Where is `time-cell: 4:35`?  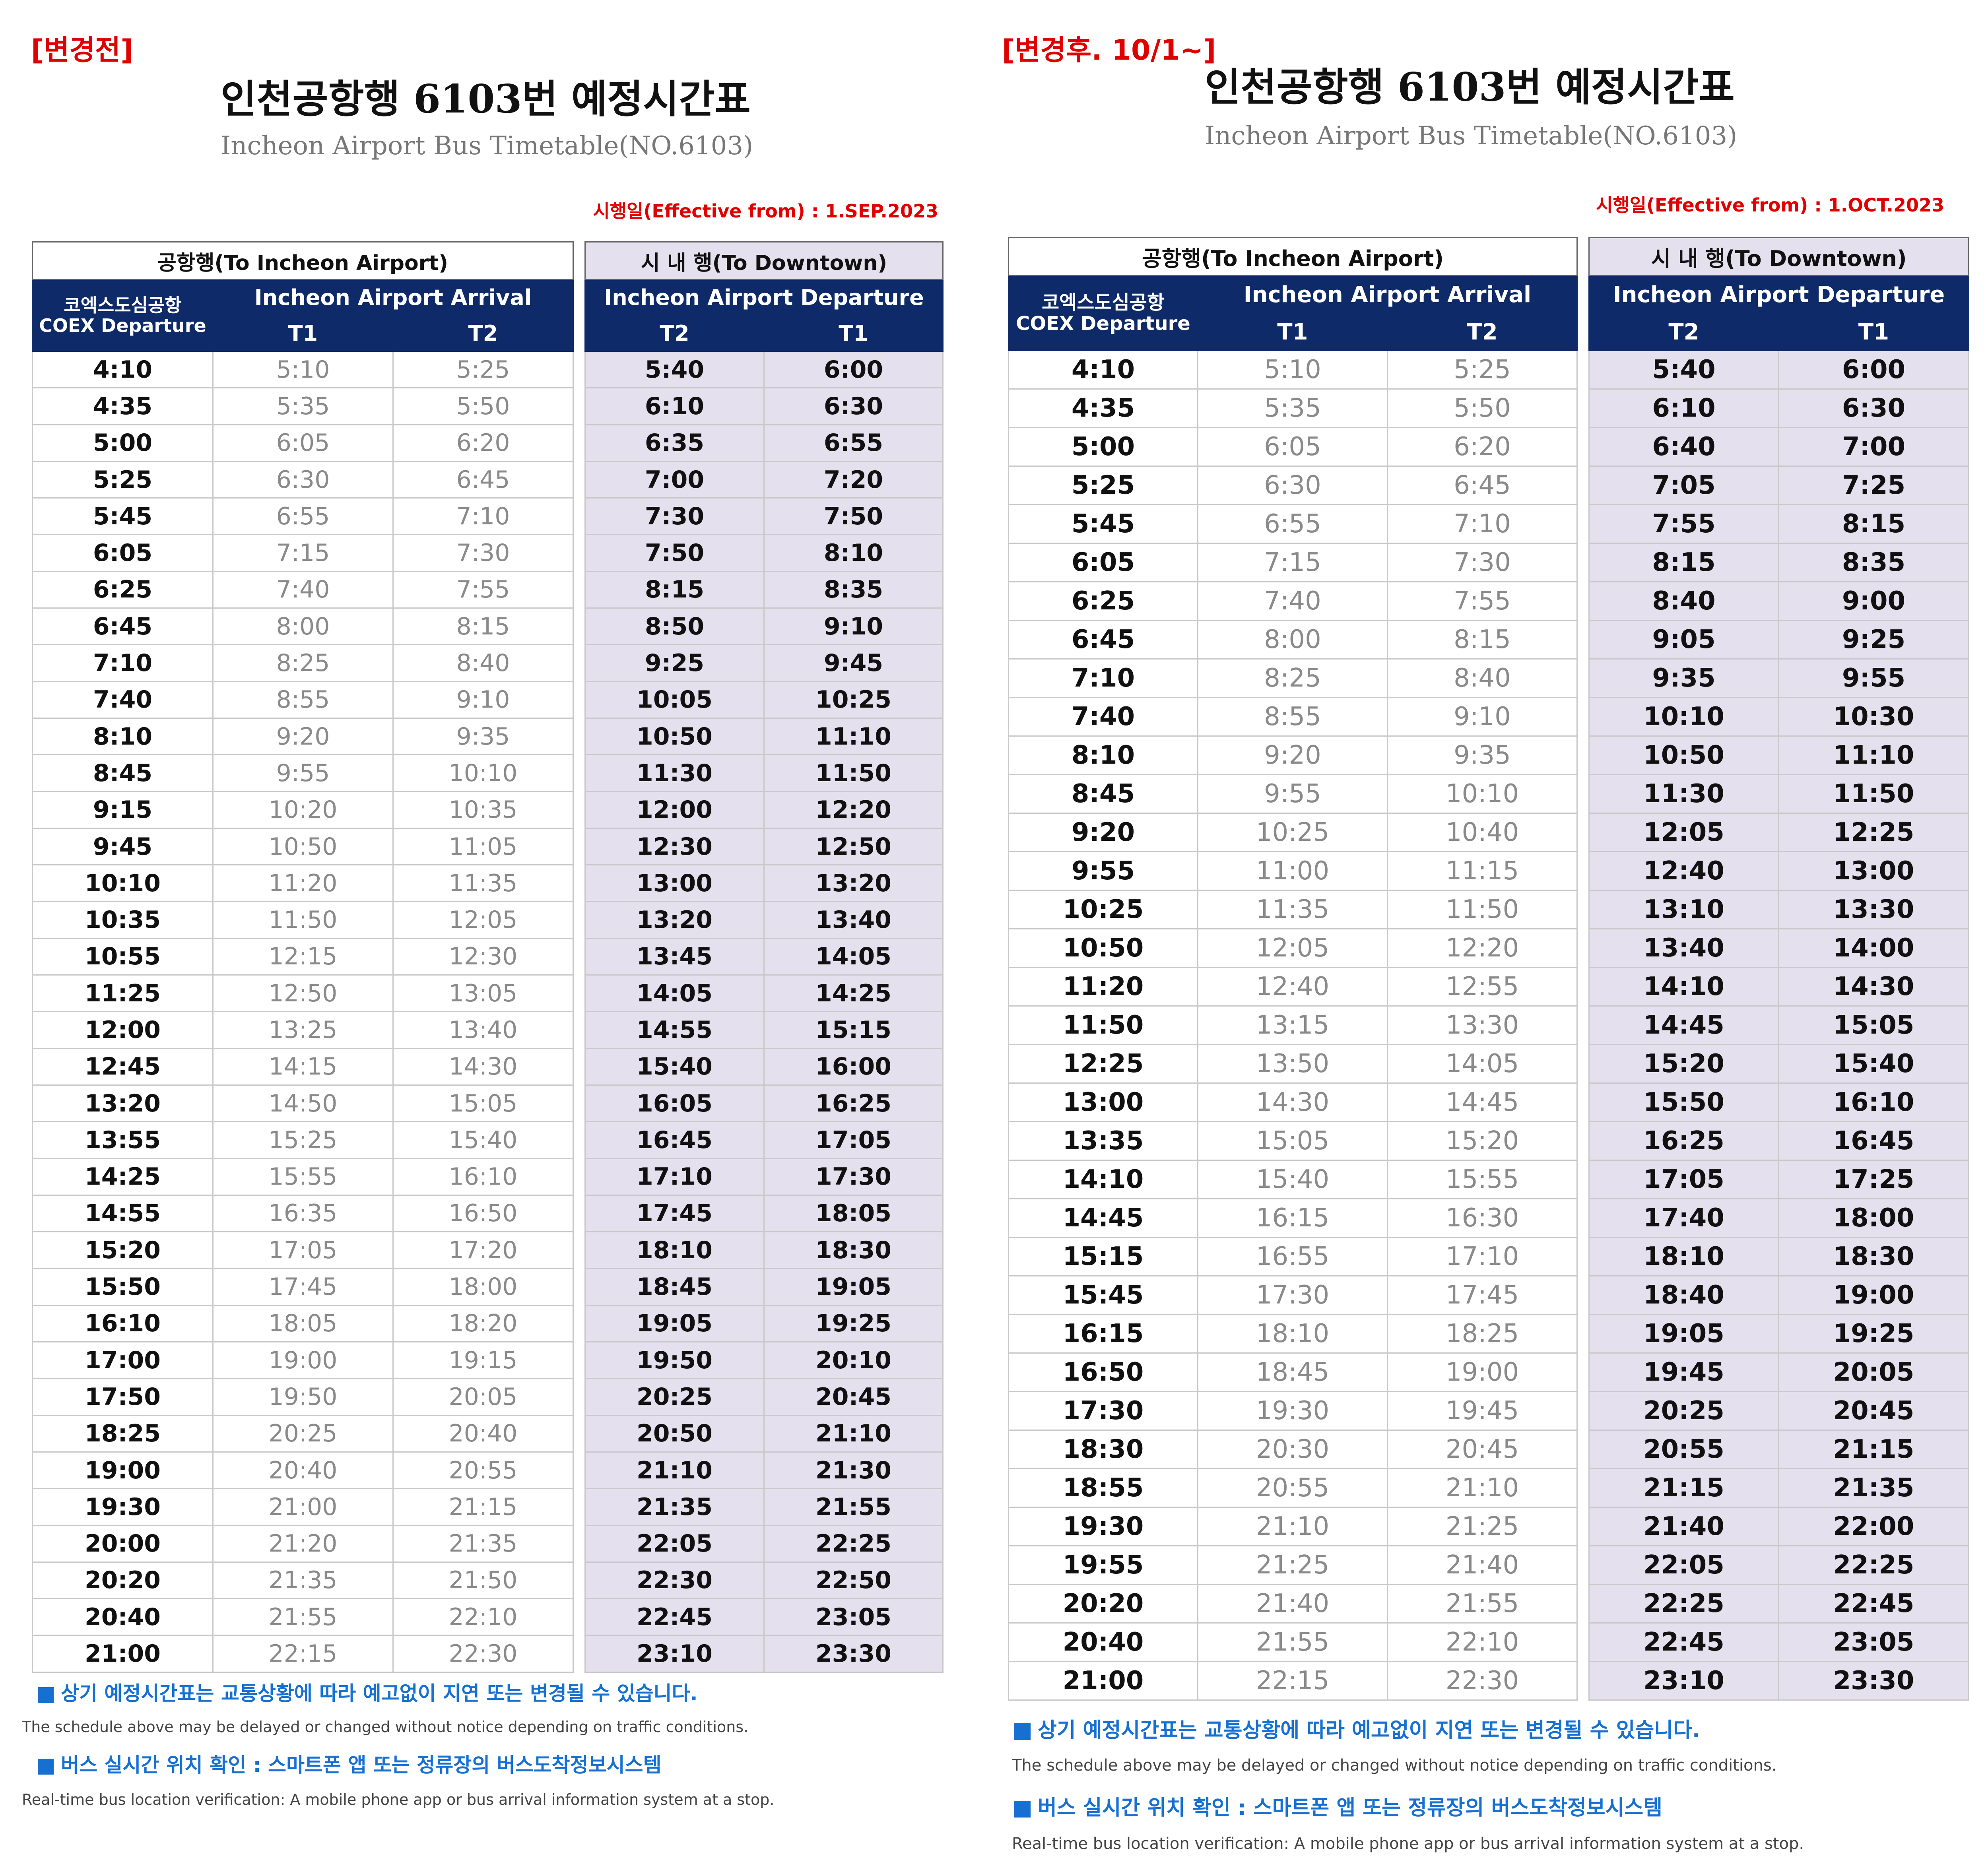
time-cell: 4:35 is located at coordinates (123, 406).